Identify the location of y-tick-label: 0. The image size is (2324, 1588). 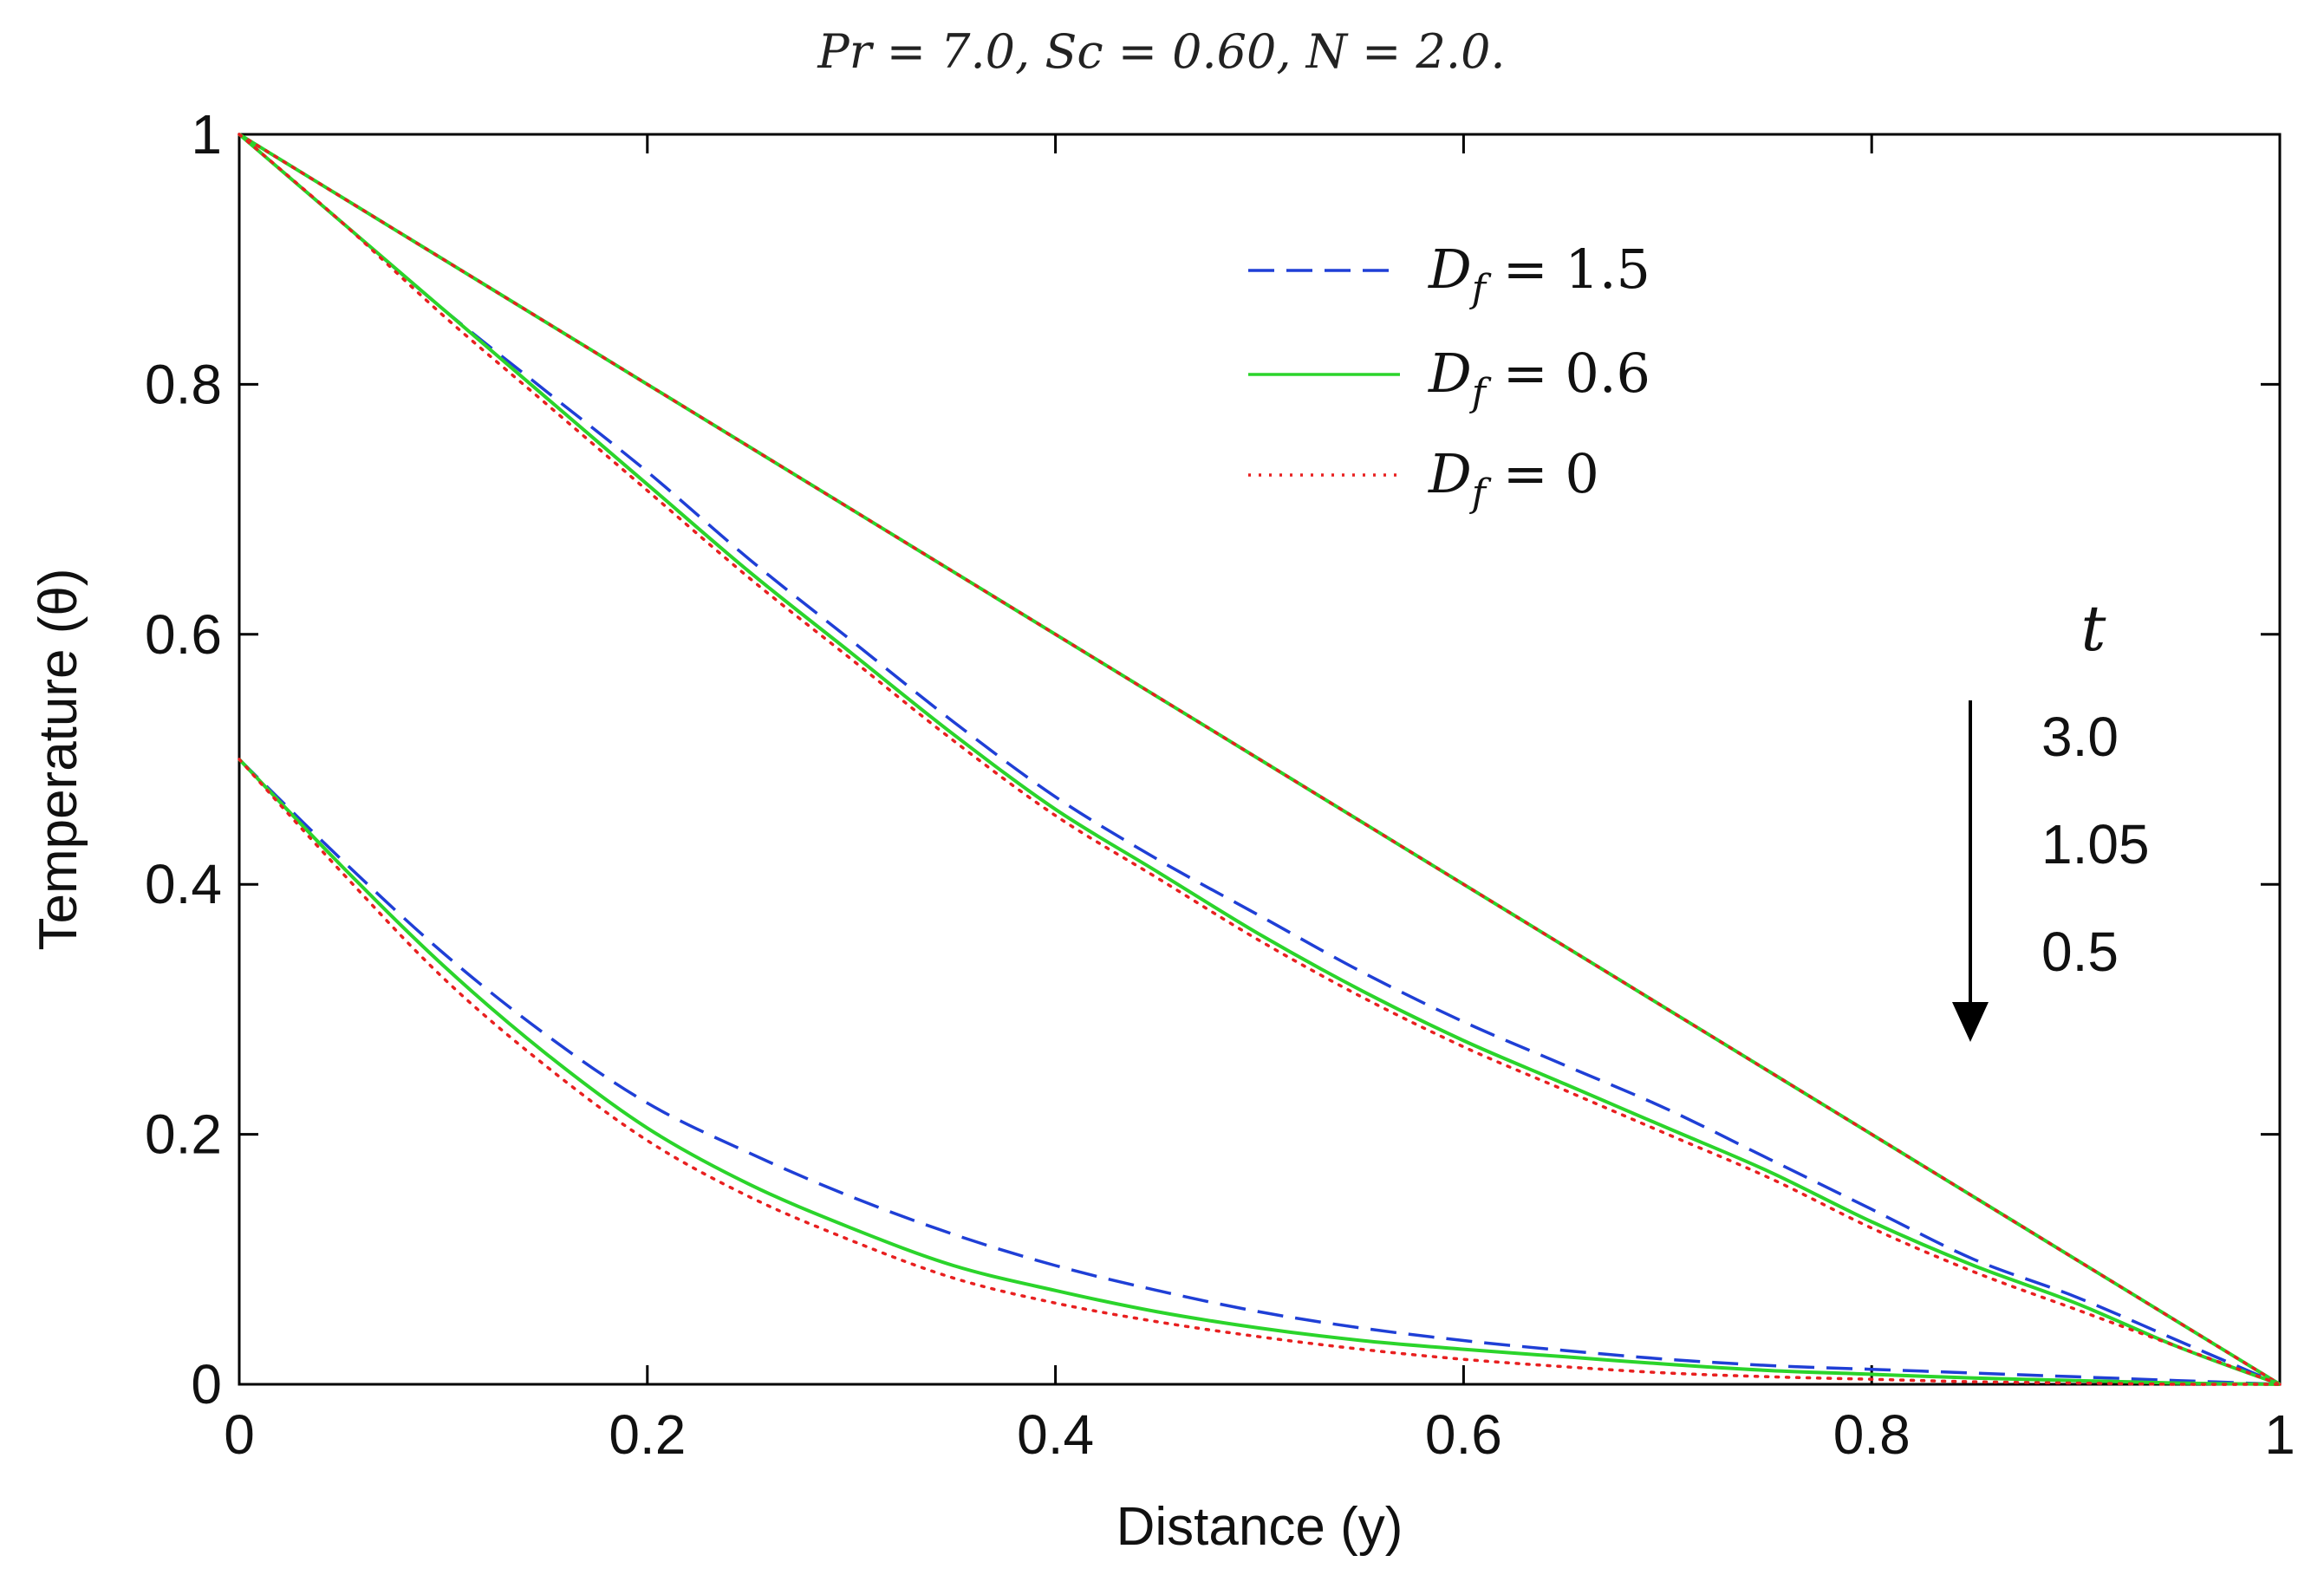
(206, 1384).